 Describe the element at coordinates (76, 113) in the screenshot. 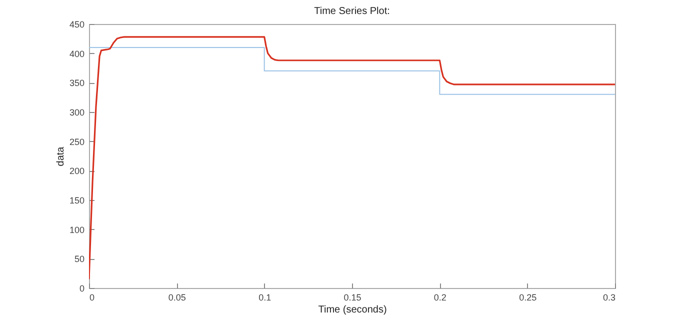

I see `y-tick-label: 300` at that location.